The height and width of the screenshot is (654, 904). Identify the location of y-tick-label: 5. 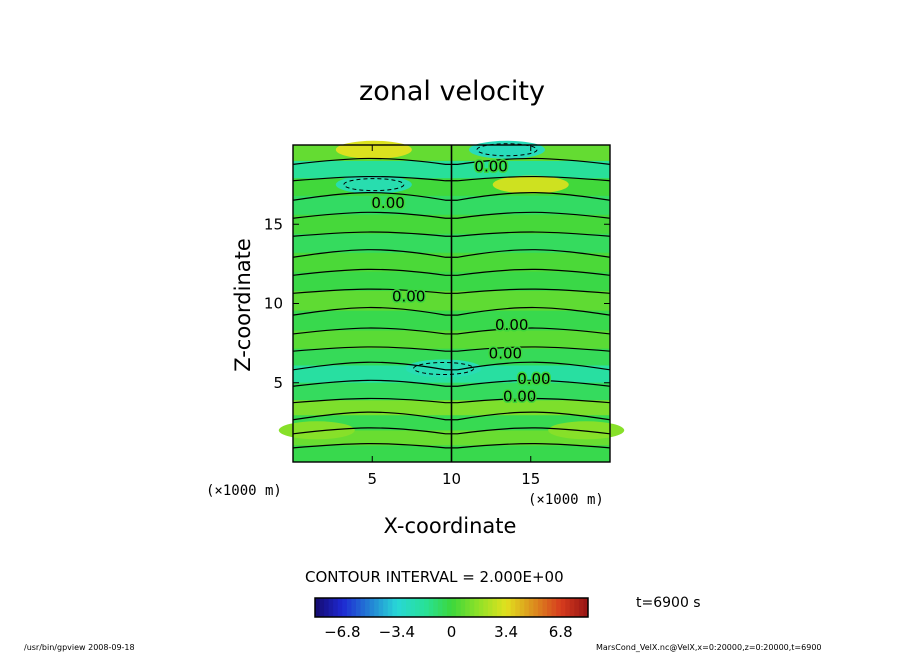
(278, 383).